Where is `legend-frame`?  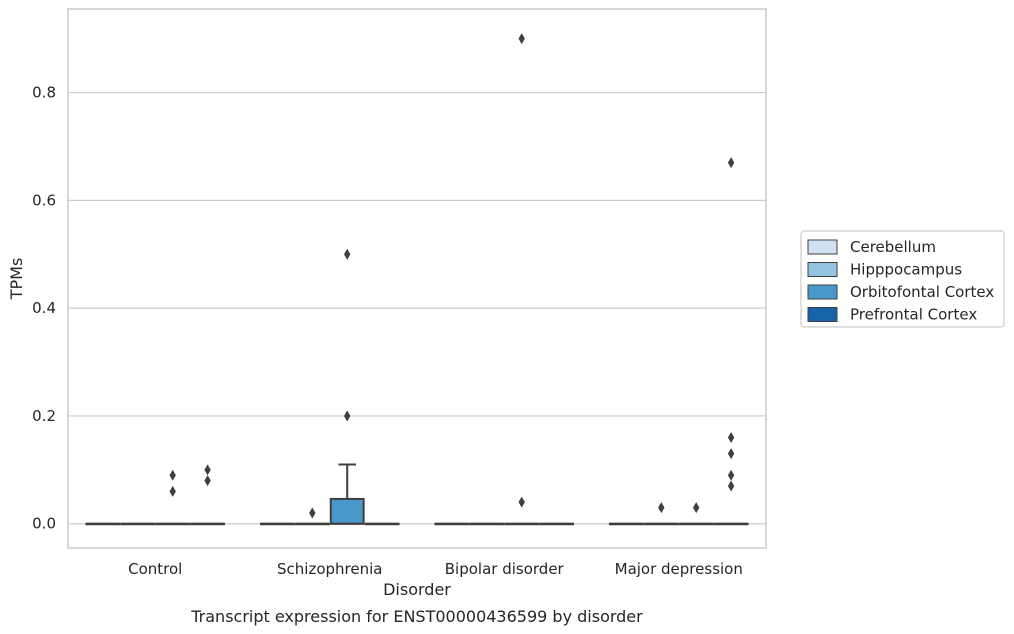
legend-frame is located at coordinates (902, 279).